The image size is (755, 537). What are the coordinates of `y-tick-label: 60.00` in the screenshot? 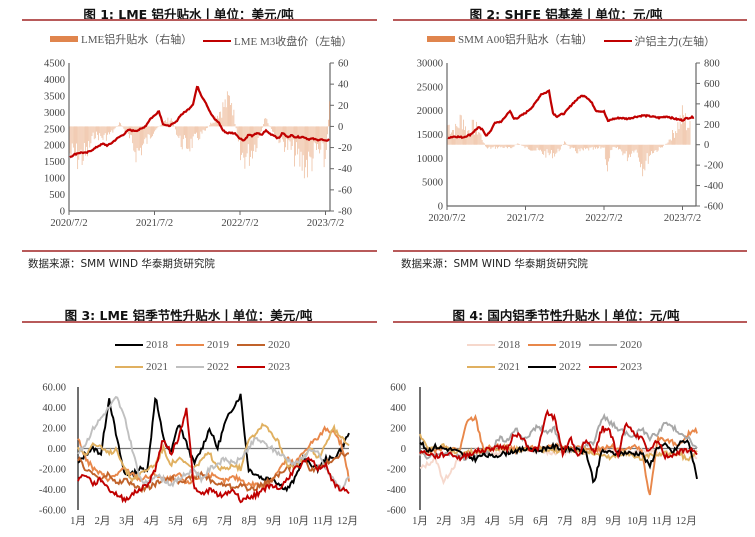 It's located at (54, 388).